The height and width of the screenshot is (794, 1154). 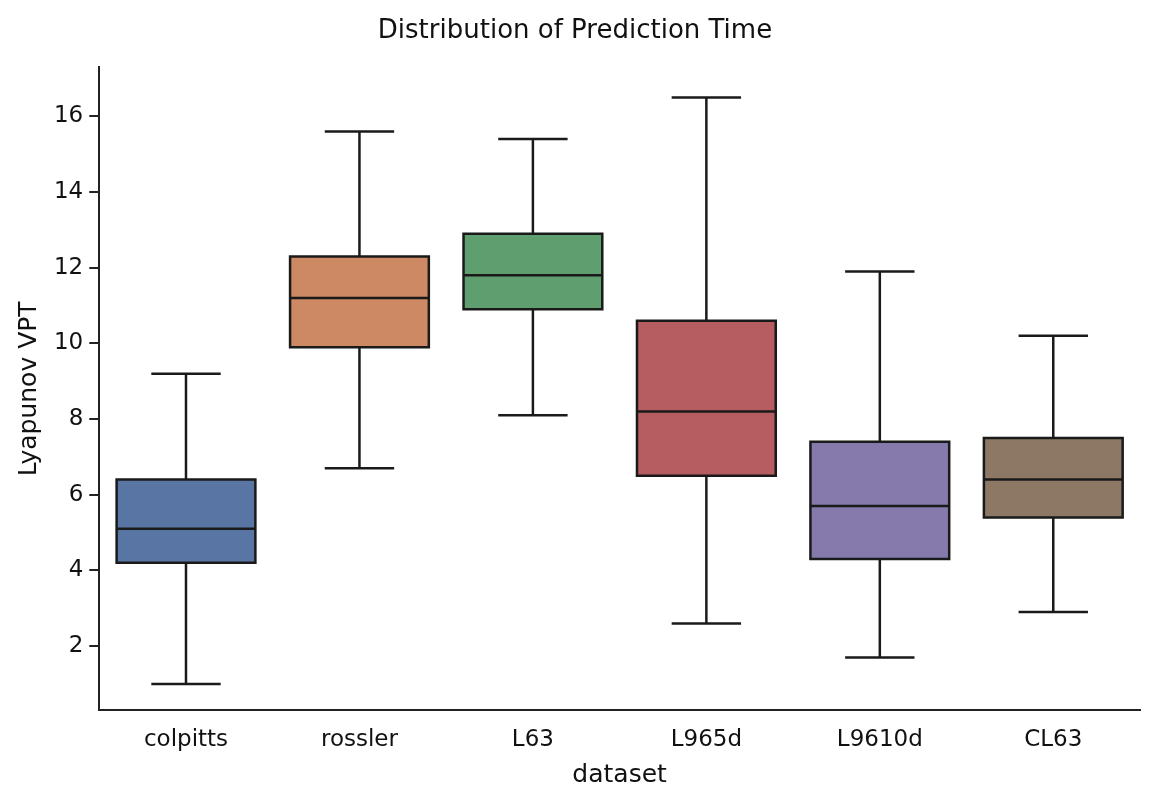 I want to click on y-tick-label: 2, so click(x=76, y=644).